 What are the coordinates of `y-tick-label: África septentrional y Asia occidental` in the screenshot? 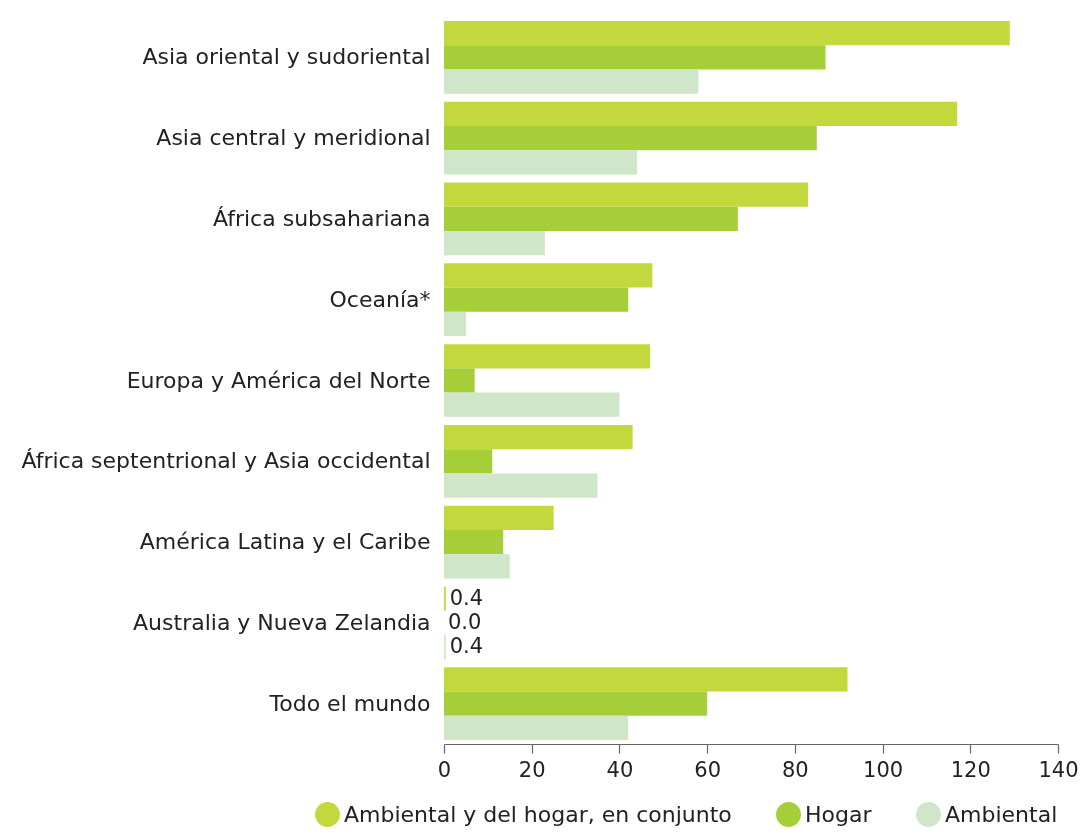 It's located at (226, 461).